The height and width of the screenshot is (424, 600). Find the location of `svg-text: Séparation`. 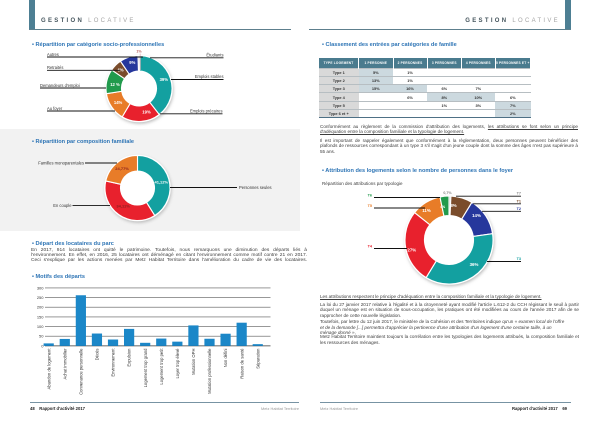

svg-text: Séparation is located at coordinates (257, 358).